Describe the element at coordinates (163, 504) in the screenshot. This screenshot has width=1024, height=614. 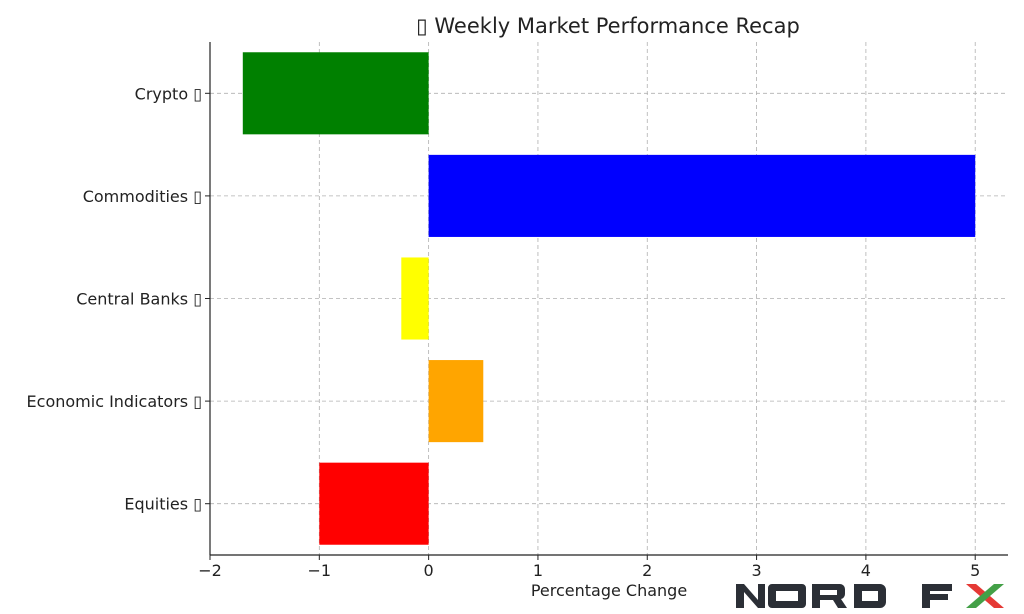
I see `y-tick-label: Equities ▯` at that location.